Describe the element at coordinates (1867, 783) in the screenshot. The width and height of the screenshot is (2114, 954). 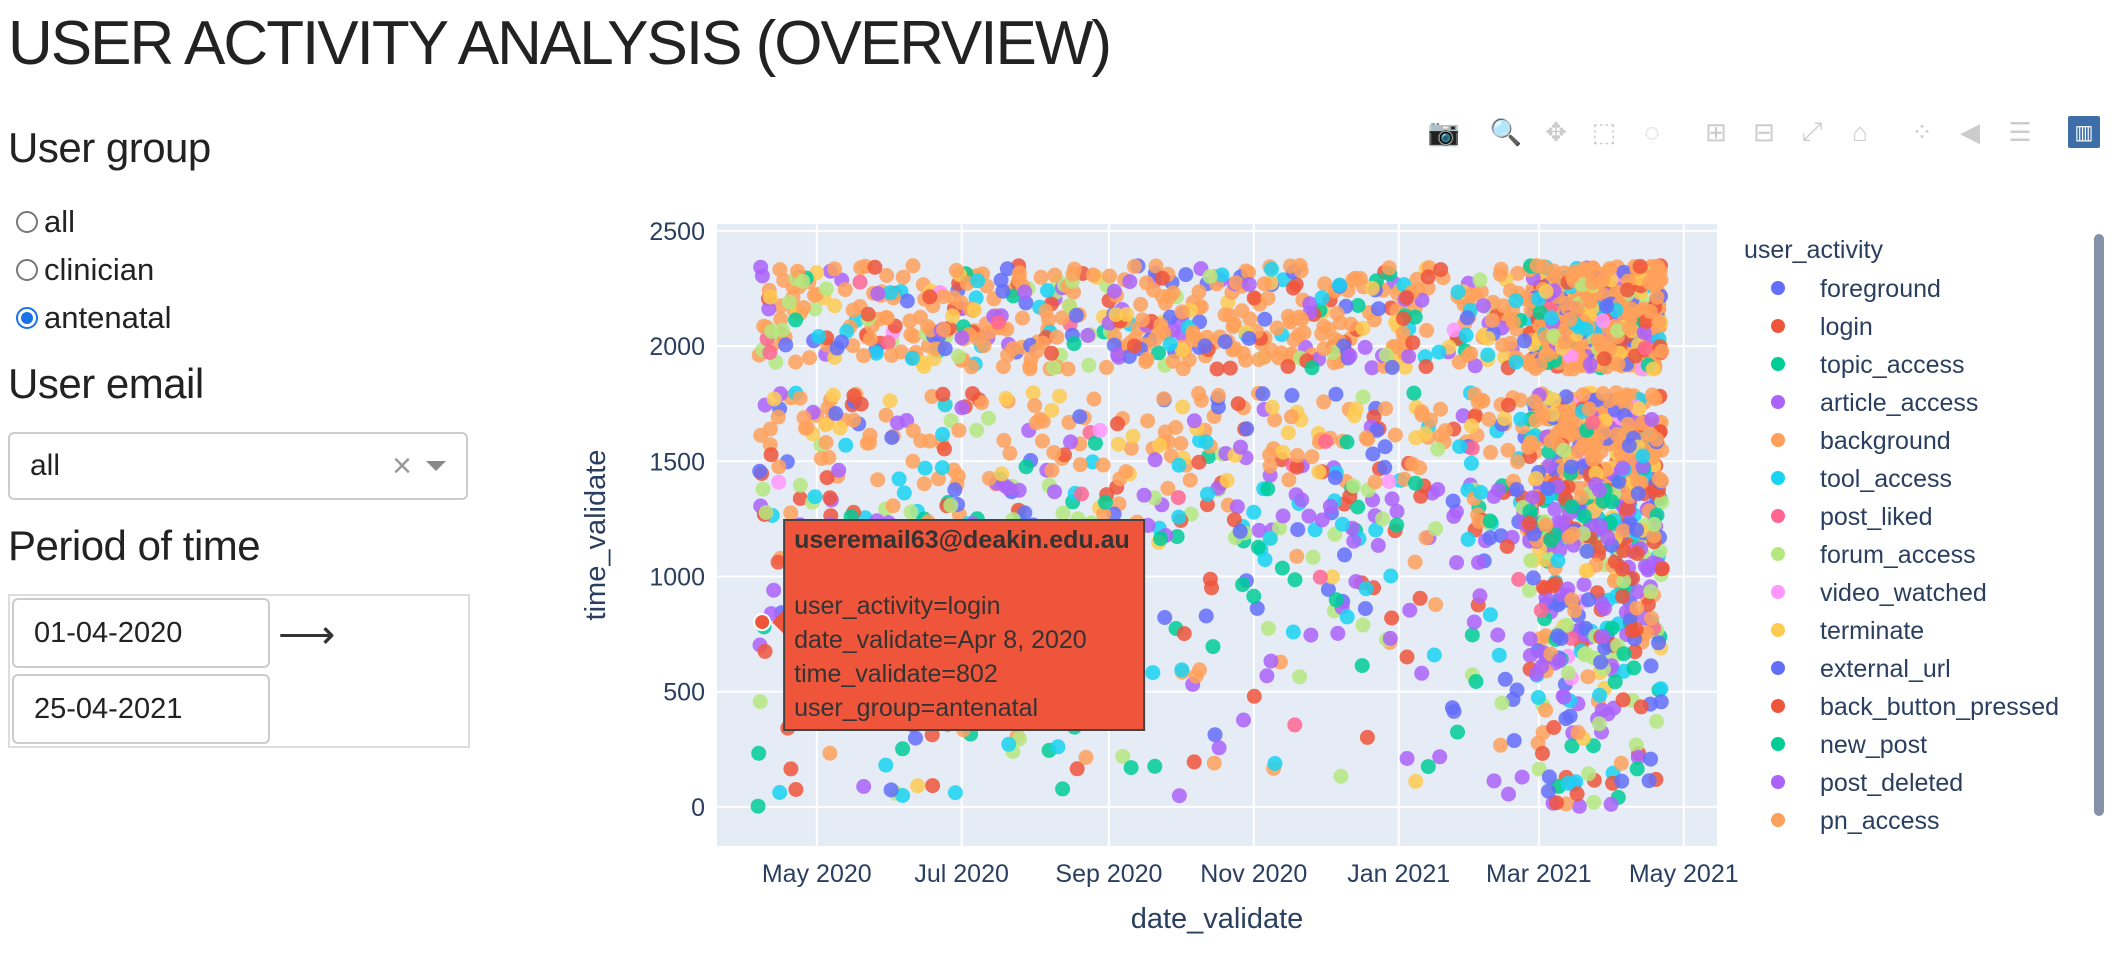
I see `legend-item: post_deleted` at that location.